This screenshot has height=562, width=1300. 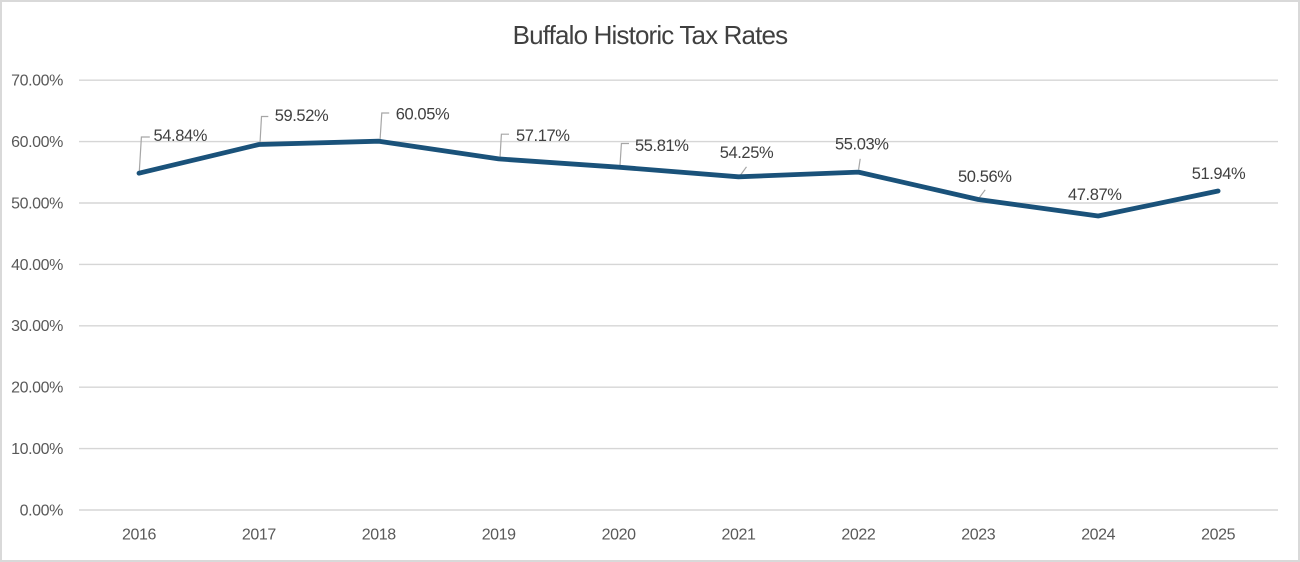 What do you see at coordinates (650, 35) in the screenshot?
I see `svg-text: Buffalo Historic Tax Rates` at bounding box center [650, 35].